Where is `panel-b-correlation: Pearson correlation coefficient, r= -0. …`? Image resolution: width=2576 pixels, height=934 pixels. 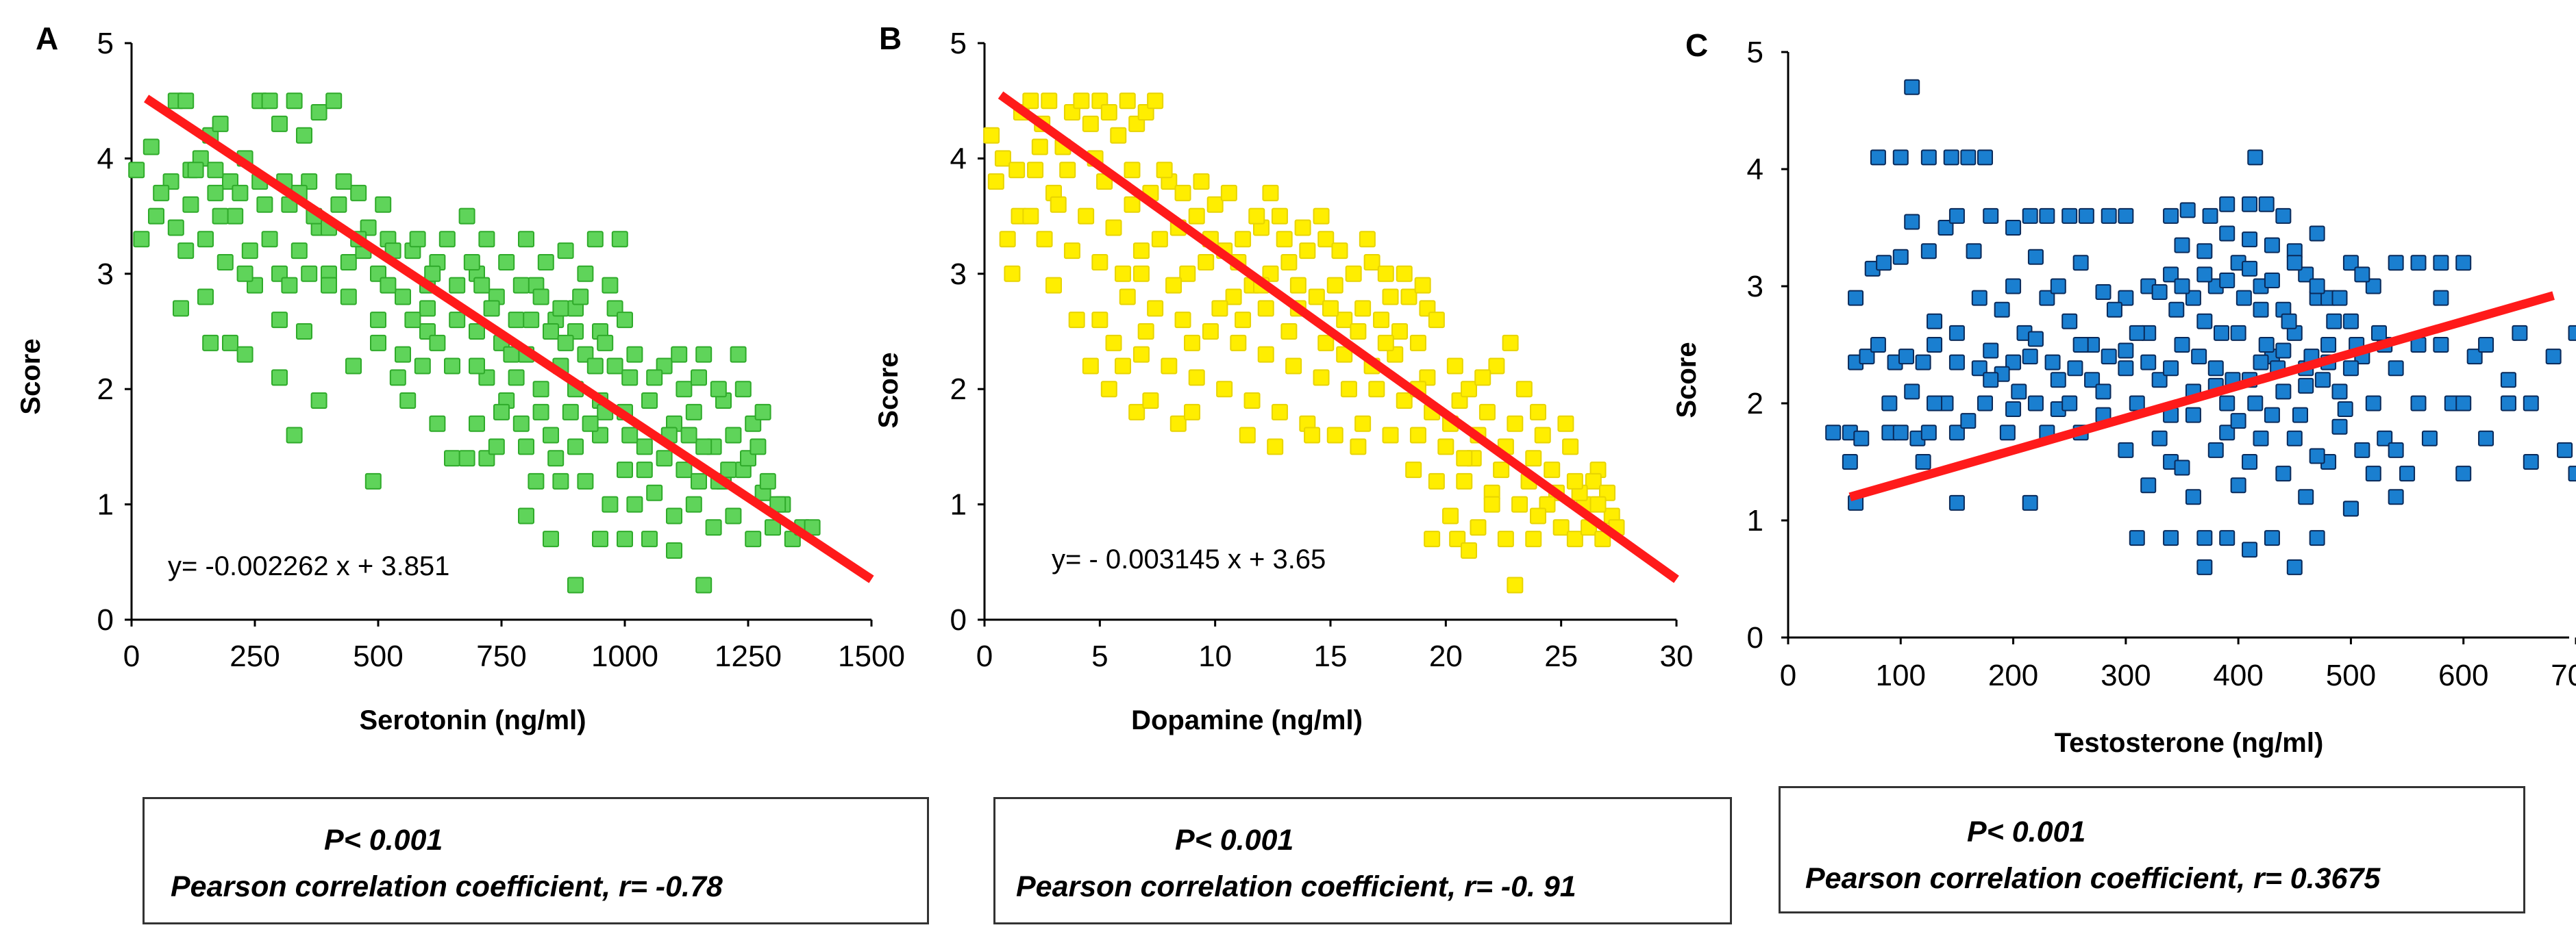
panel-b-correlation: Pearson correlation coefficient, r= -0. … is located at coordinates (1296, 886).